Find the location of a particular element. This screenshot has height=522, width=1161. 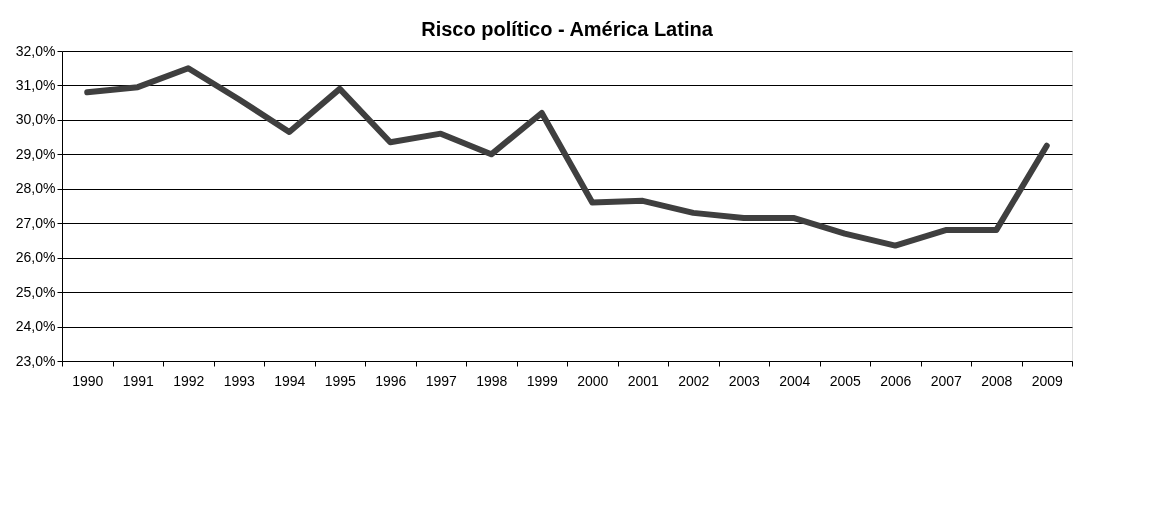

y-tick-label: 25,0% is located at coordinates (35, 291).